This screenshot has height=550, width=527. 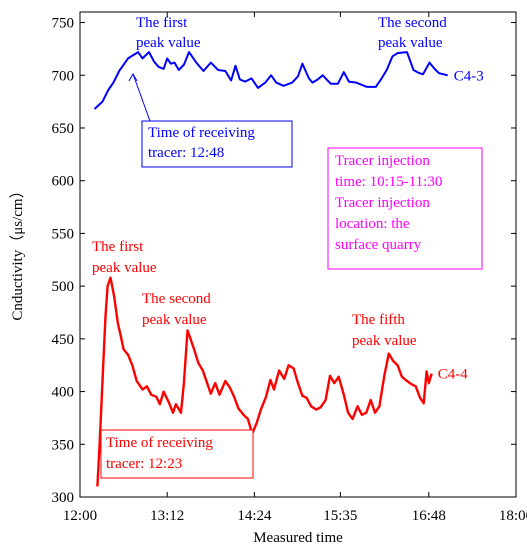 What do you see at coordinates (144, 464) in the screenshot?
I see `annotation-text: tracer: 12:23` at bounding box center [144, 464].